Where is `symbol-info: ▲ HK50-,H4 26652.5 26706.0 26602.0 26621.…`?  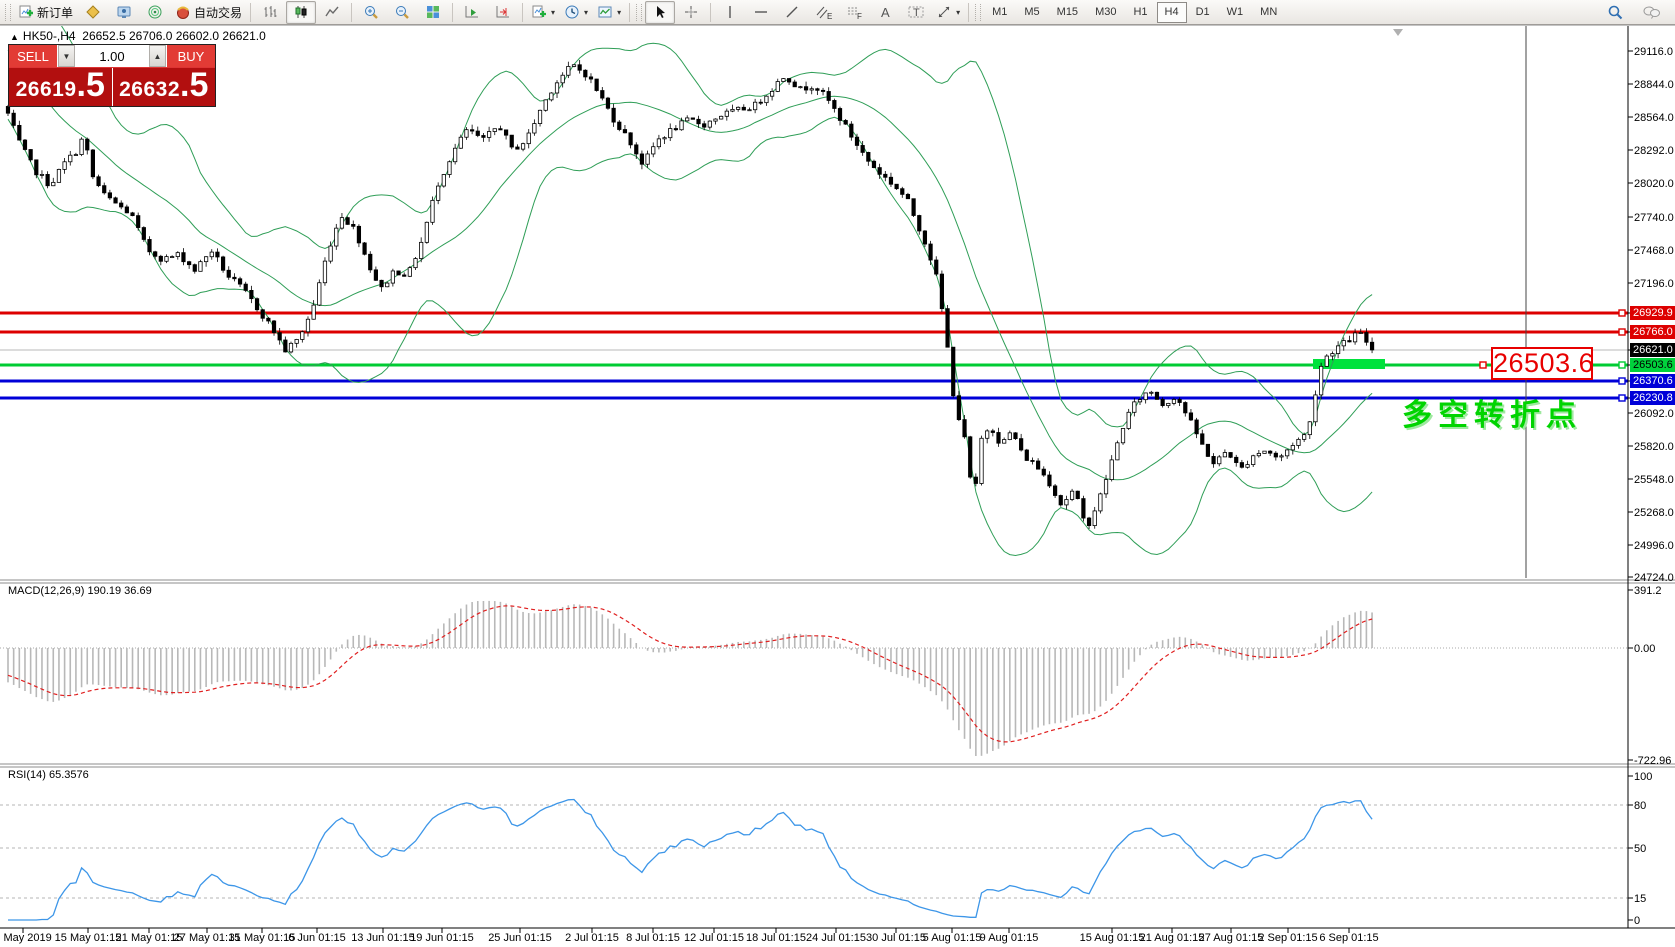 symbol-info: ▲ HK50-,H4 26652.5 26706.0 26602.0 26621.… is located at coordinates (138, 36).